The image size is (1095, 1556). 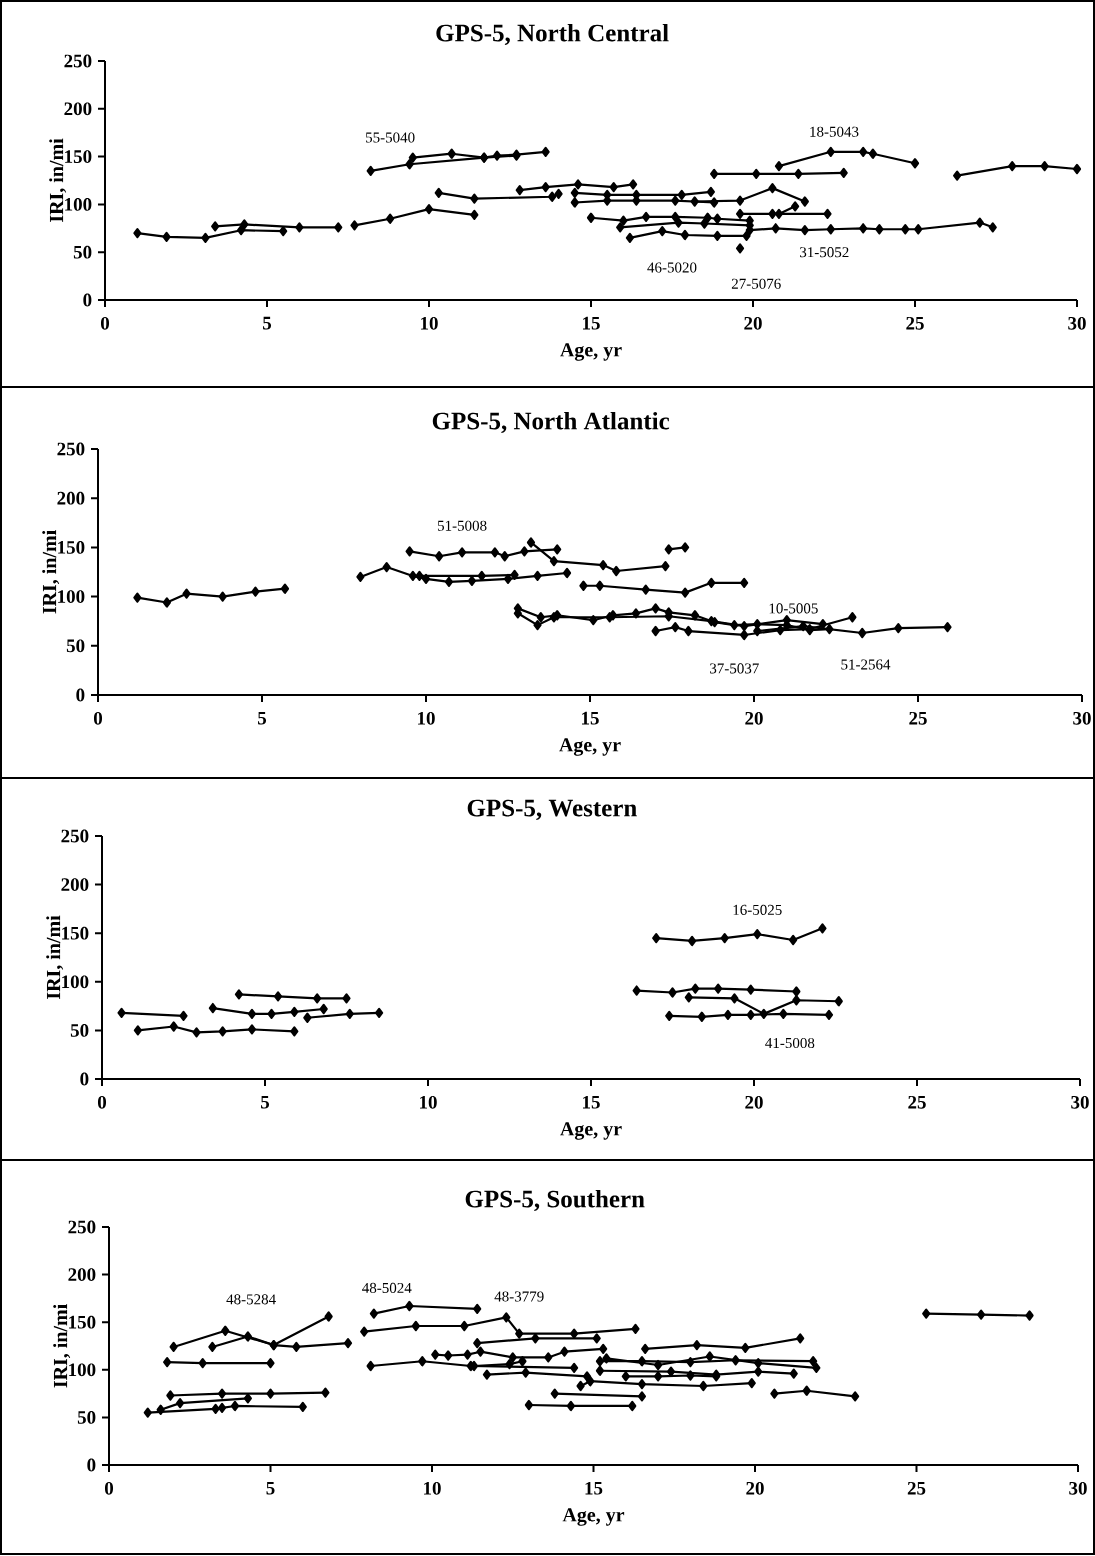 I want to click on chart-title: GPS-5, Southern, so click(x=555, y=1200).